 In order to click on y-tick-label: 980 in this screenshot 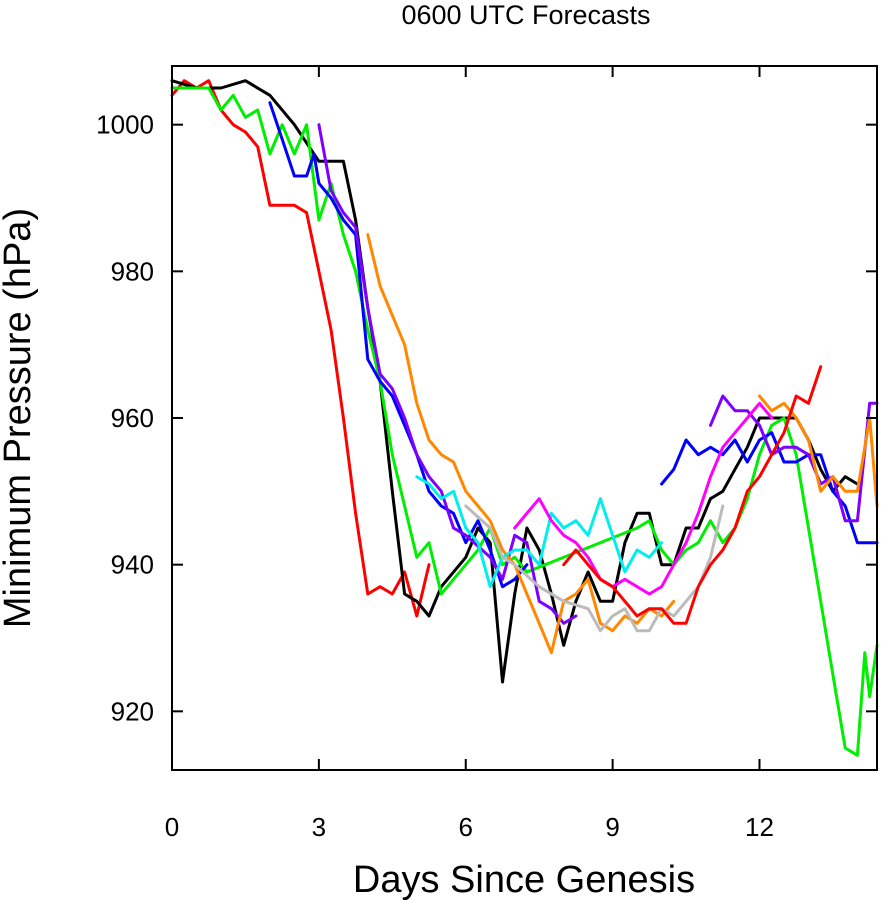, I will do `click(132, 271)`.